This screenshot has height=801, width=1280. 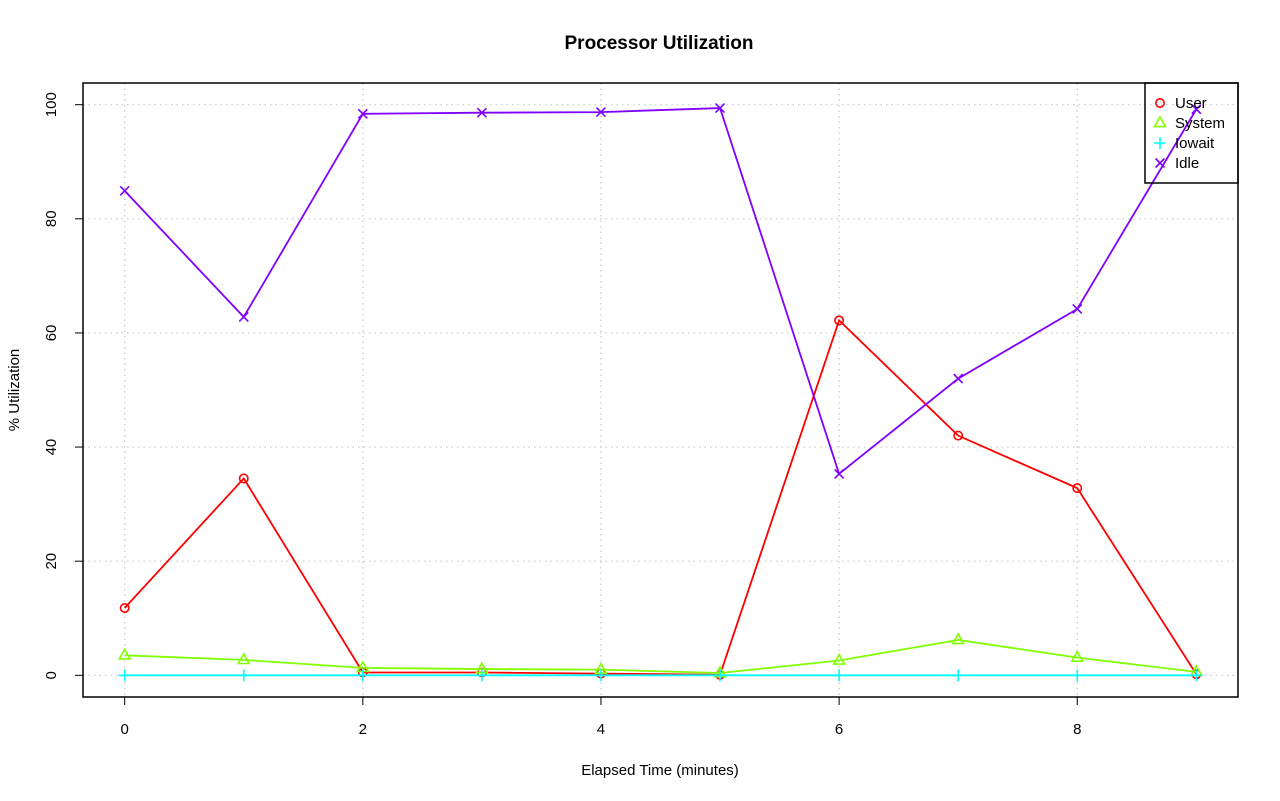 I want to click on x-axis-label: Elapsed Time (minutes), so click(x=660, y=770).